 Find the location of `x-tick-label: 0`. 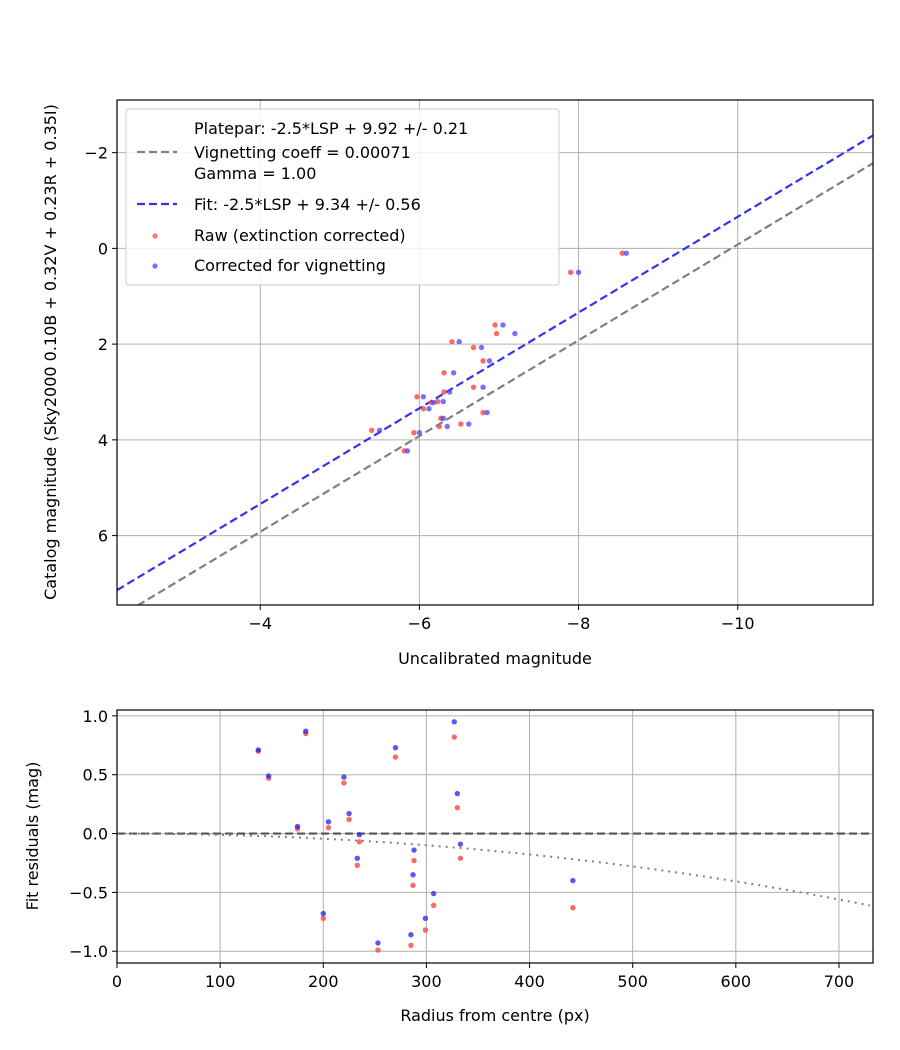

x-tick-label: 0 is located at coordinates (117, 981).